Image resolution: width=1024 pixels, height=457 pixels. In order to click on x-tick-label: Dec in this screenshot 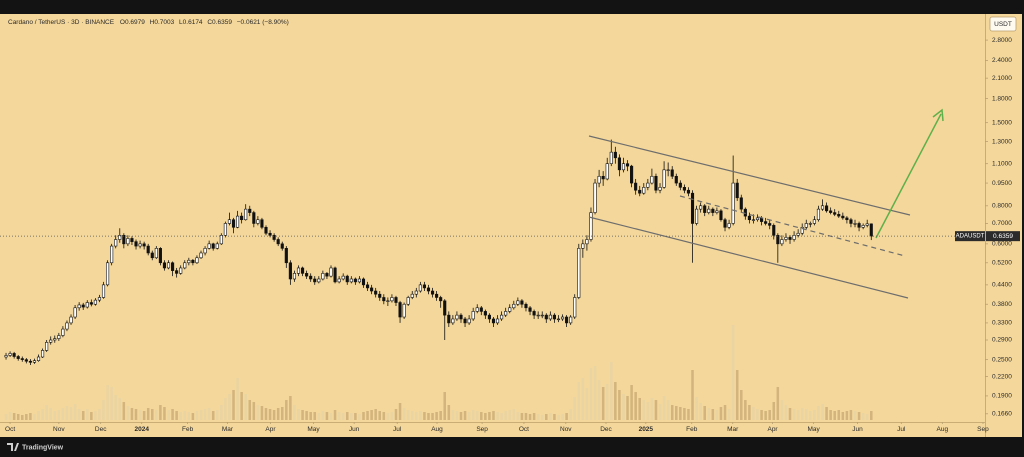, I will do `click(101, 429)`.